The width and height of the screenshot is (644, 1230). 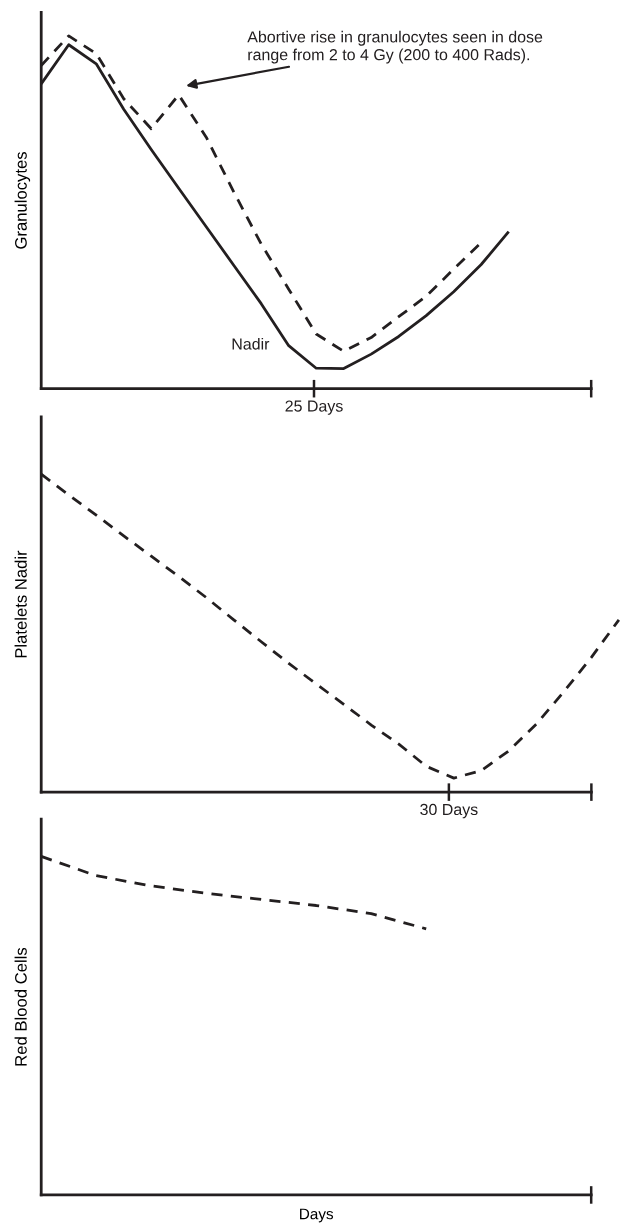 What do you see at coordinates (317, 1215) in the screenshot?
I see `x-axis-title: Days` at bounding box center [317, 1215].